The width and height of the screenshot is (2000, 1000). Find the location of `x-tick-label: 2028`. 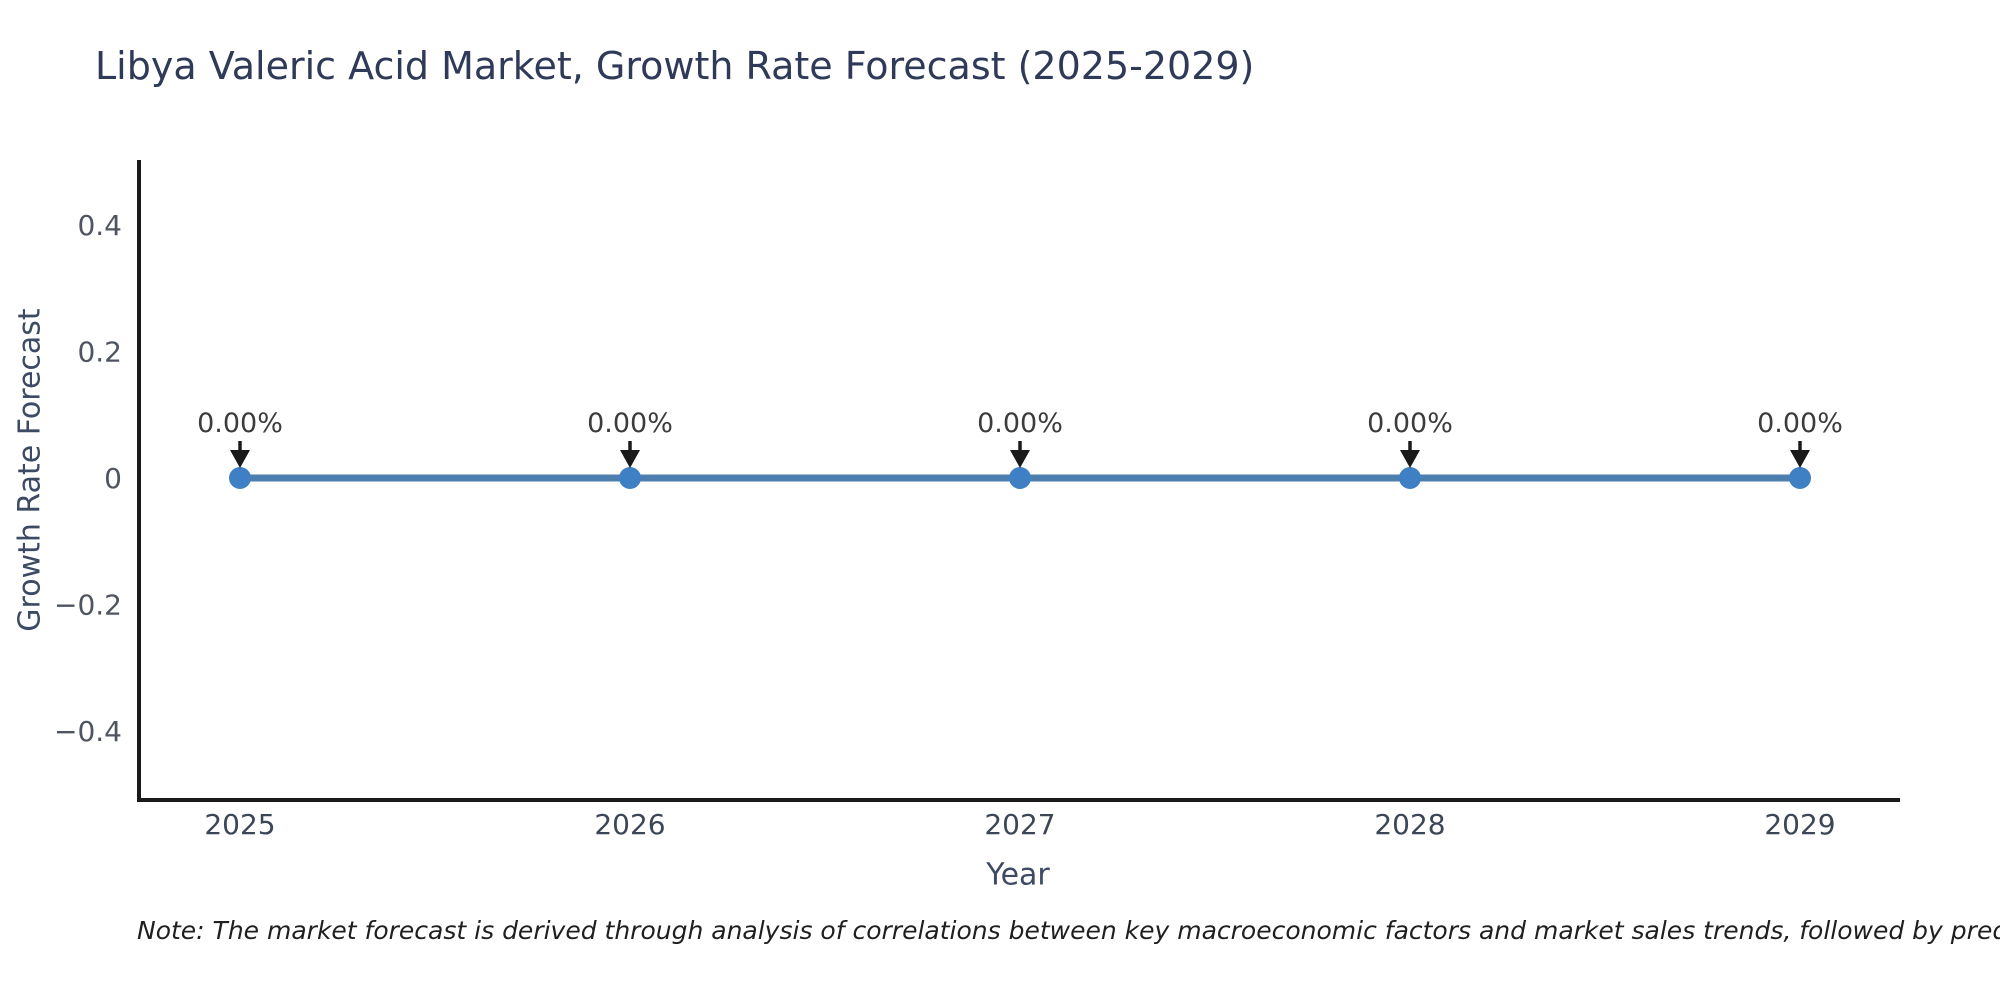

x-tick-label: 2028 is located at coordinates (1409, 824).